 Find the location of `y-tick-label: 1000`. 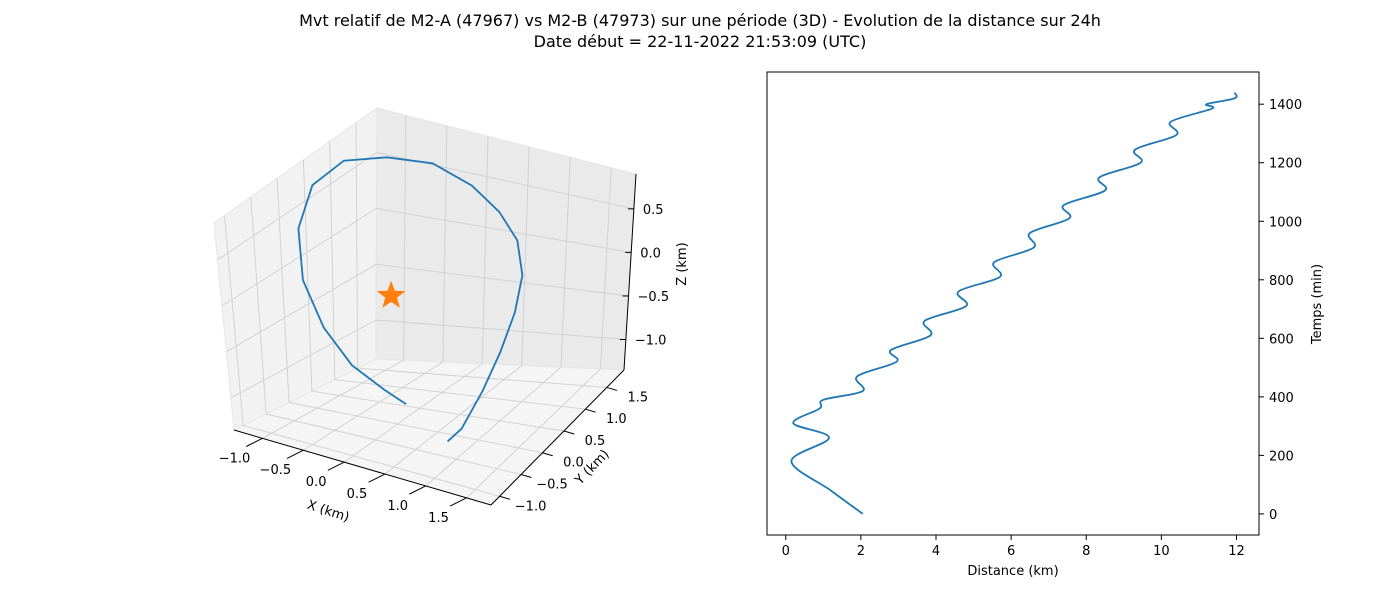

y-tick-label: 1000 is located at coordinates (1285, 222).